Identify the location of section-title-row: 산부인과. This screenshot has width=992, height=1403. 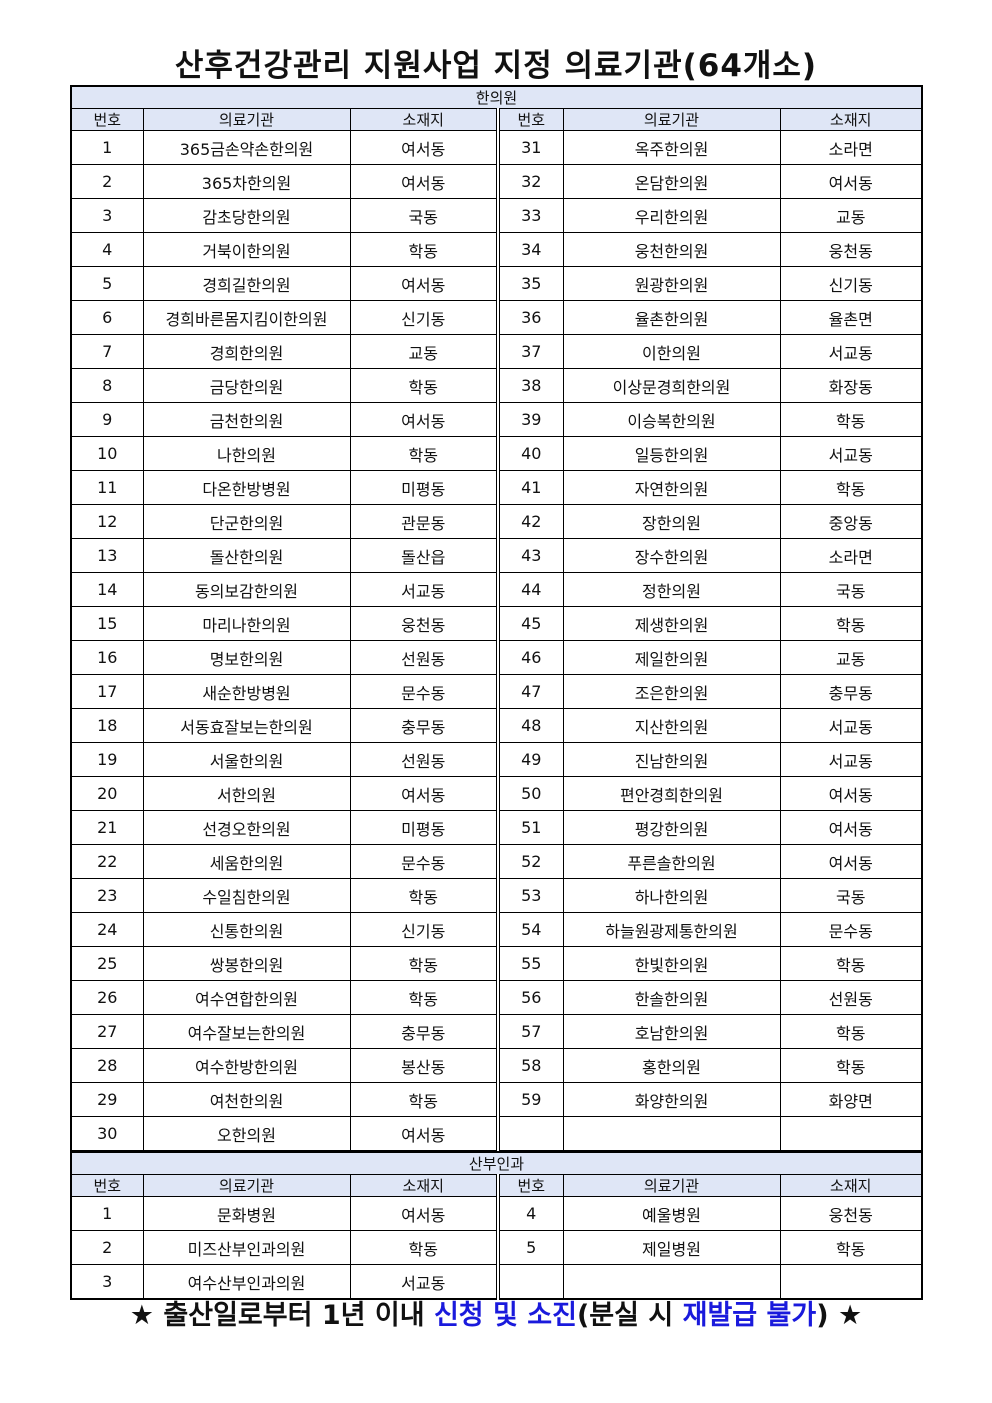
(496, 1163).